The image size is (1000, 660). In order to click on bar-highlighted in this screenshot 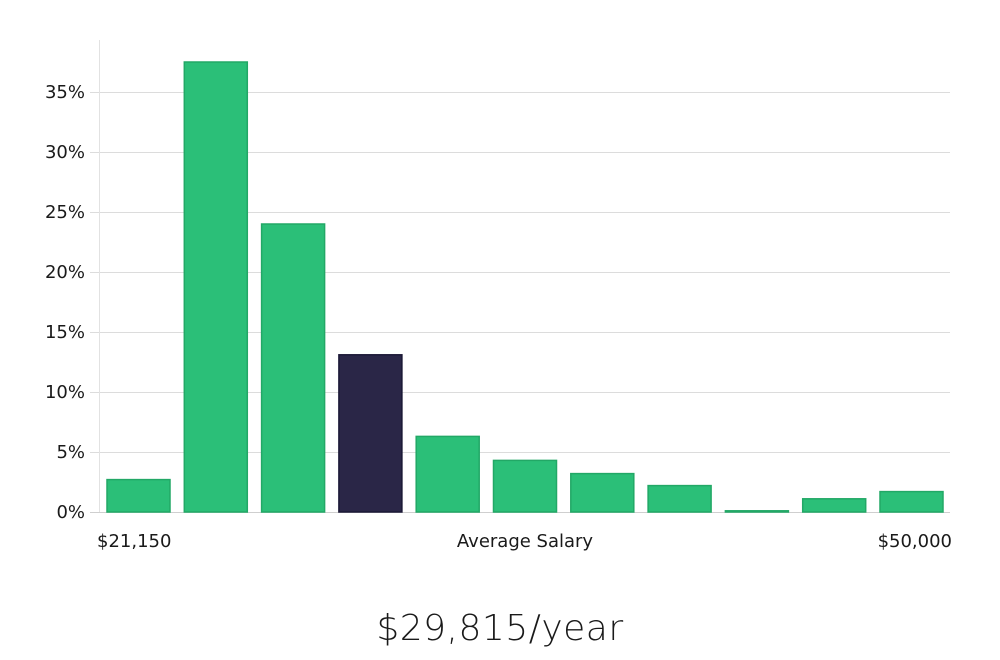, I will do `click(370, 433)`.